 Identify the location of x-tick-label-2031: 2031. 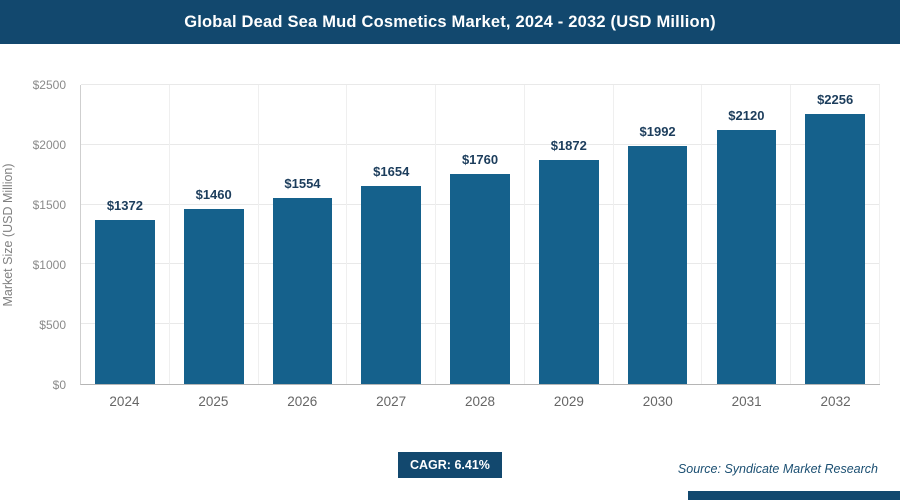
(746, 401).